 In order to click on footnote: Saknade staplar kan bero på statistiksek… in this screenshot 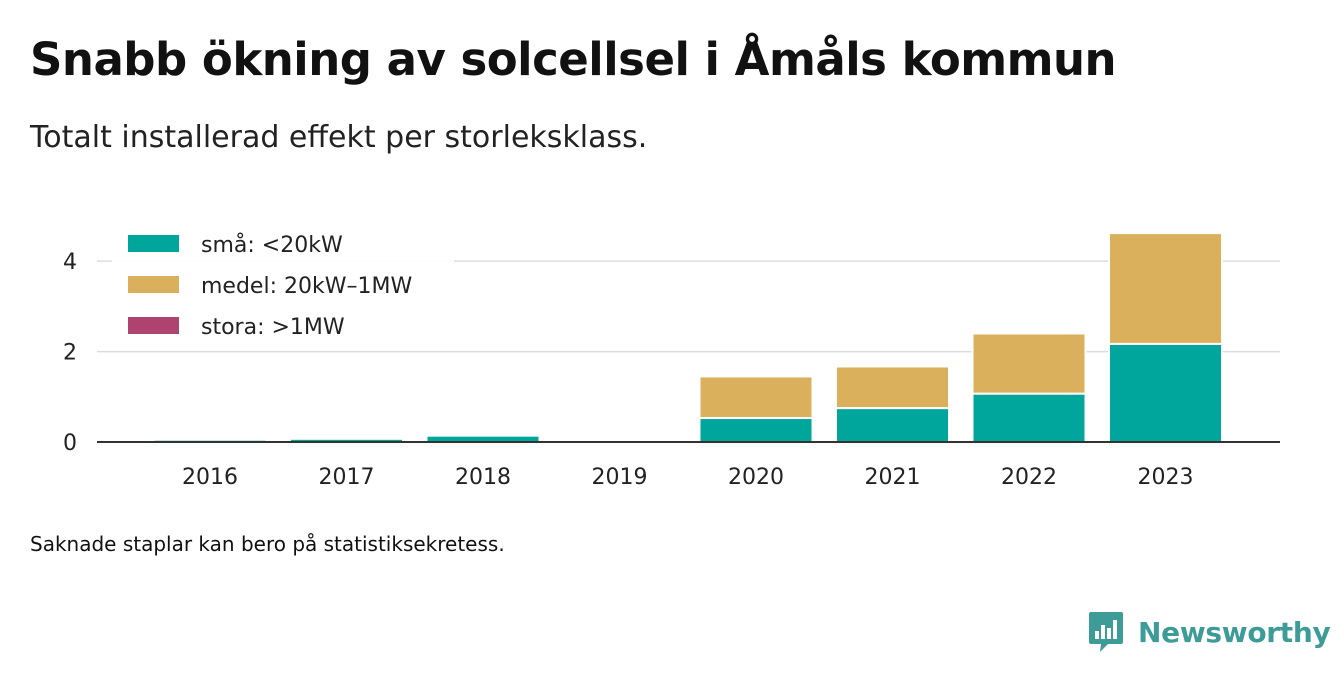, I will do `click(267, 544)`.